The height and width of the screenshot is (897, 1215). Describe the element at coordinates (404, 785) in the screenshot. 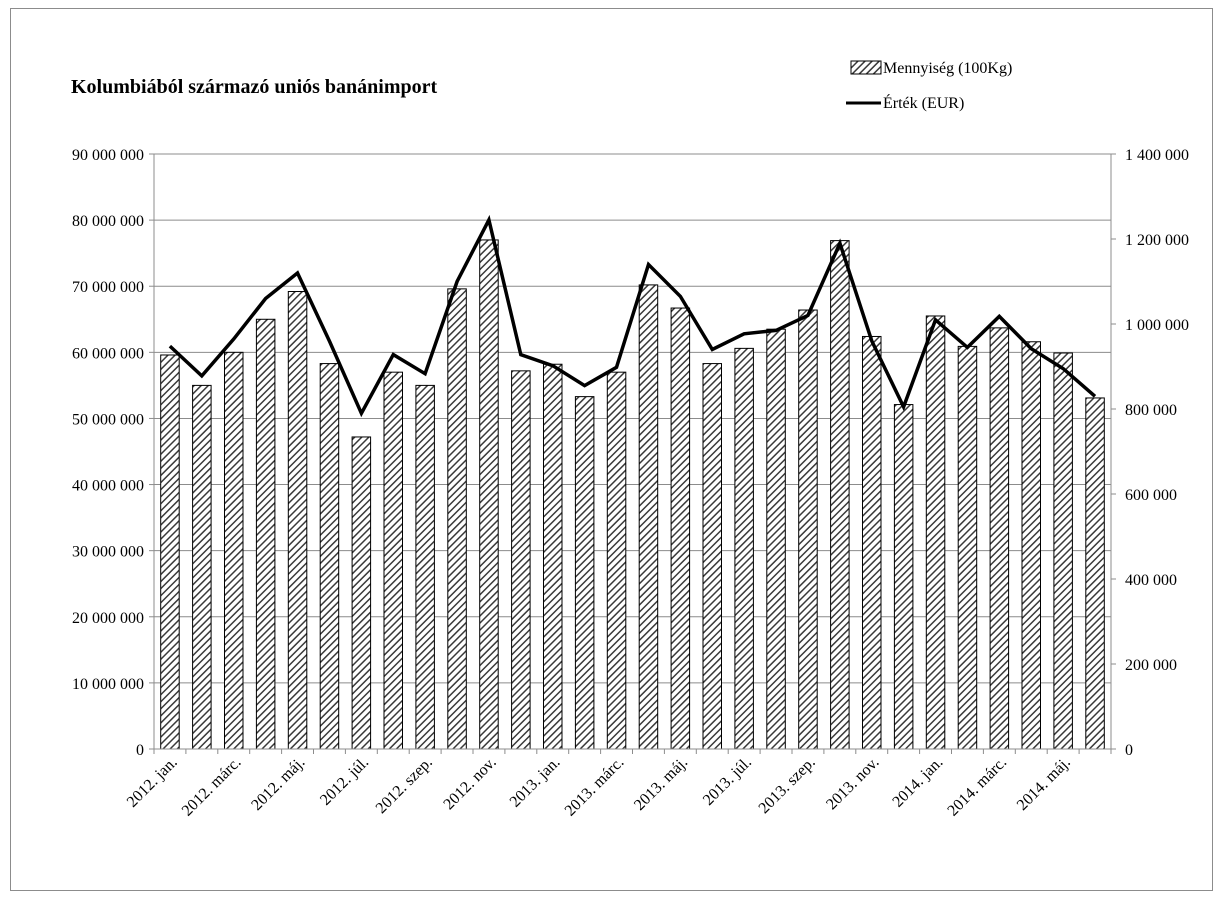

I see `x-axis-tick-label: 2012. szep.` at that location.